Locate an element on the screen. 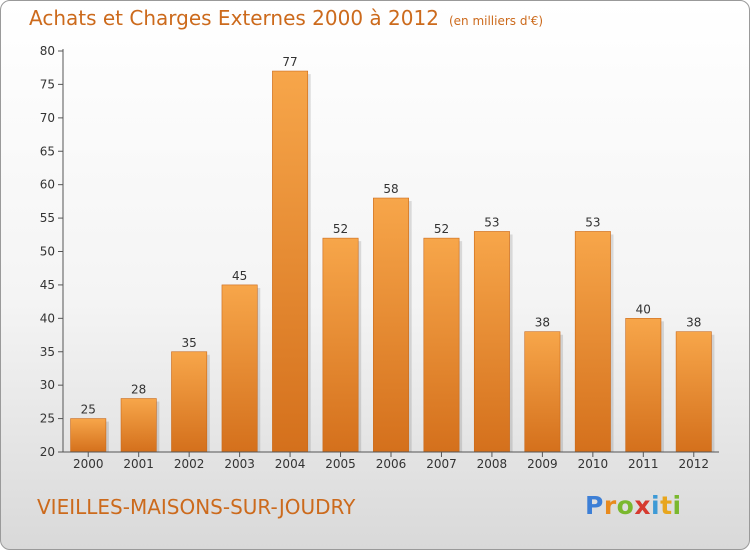 The height and width of the screenshot is (550, 750). chart-subtitle: (en milliers d'€) is located at coordinates (496, 21).